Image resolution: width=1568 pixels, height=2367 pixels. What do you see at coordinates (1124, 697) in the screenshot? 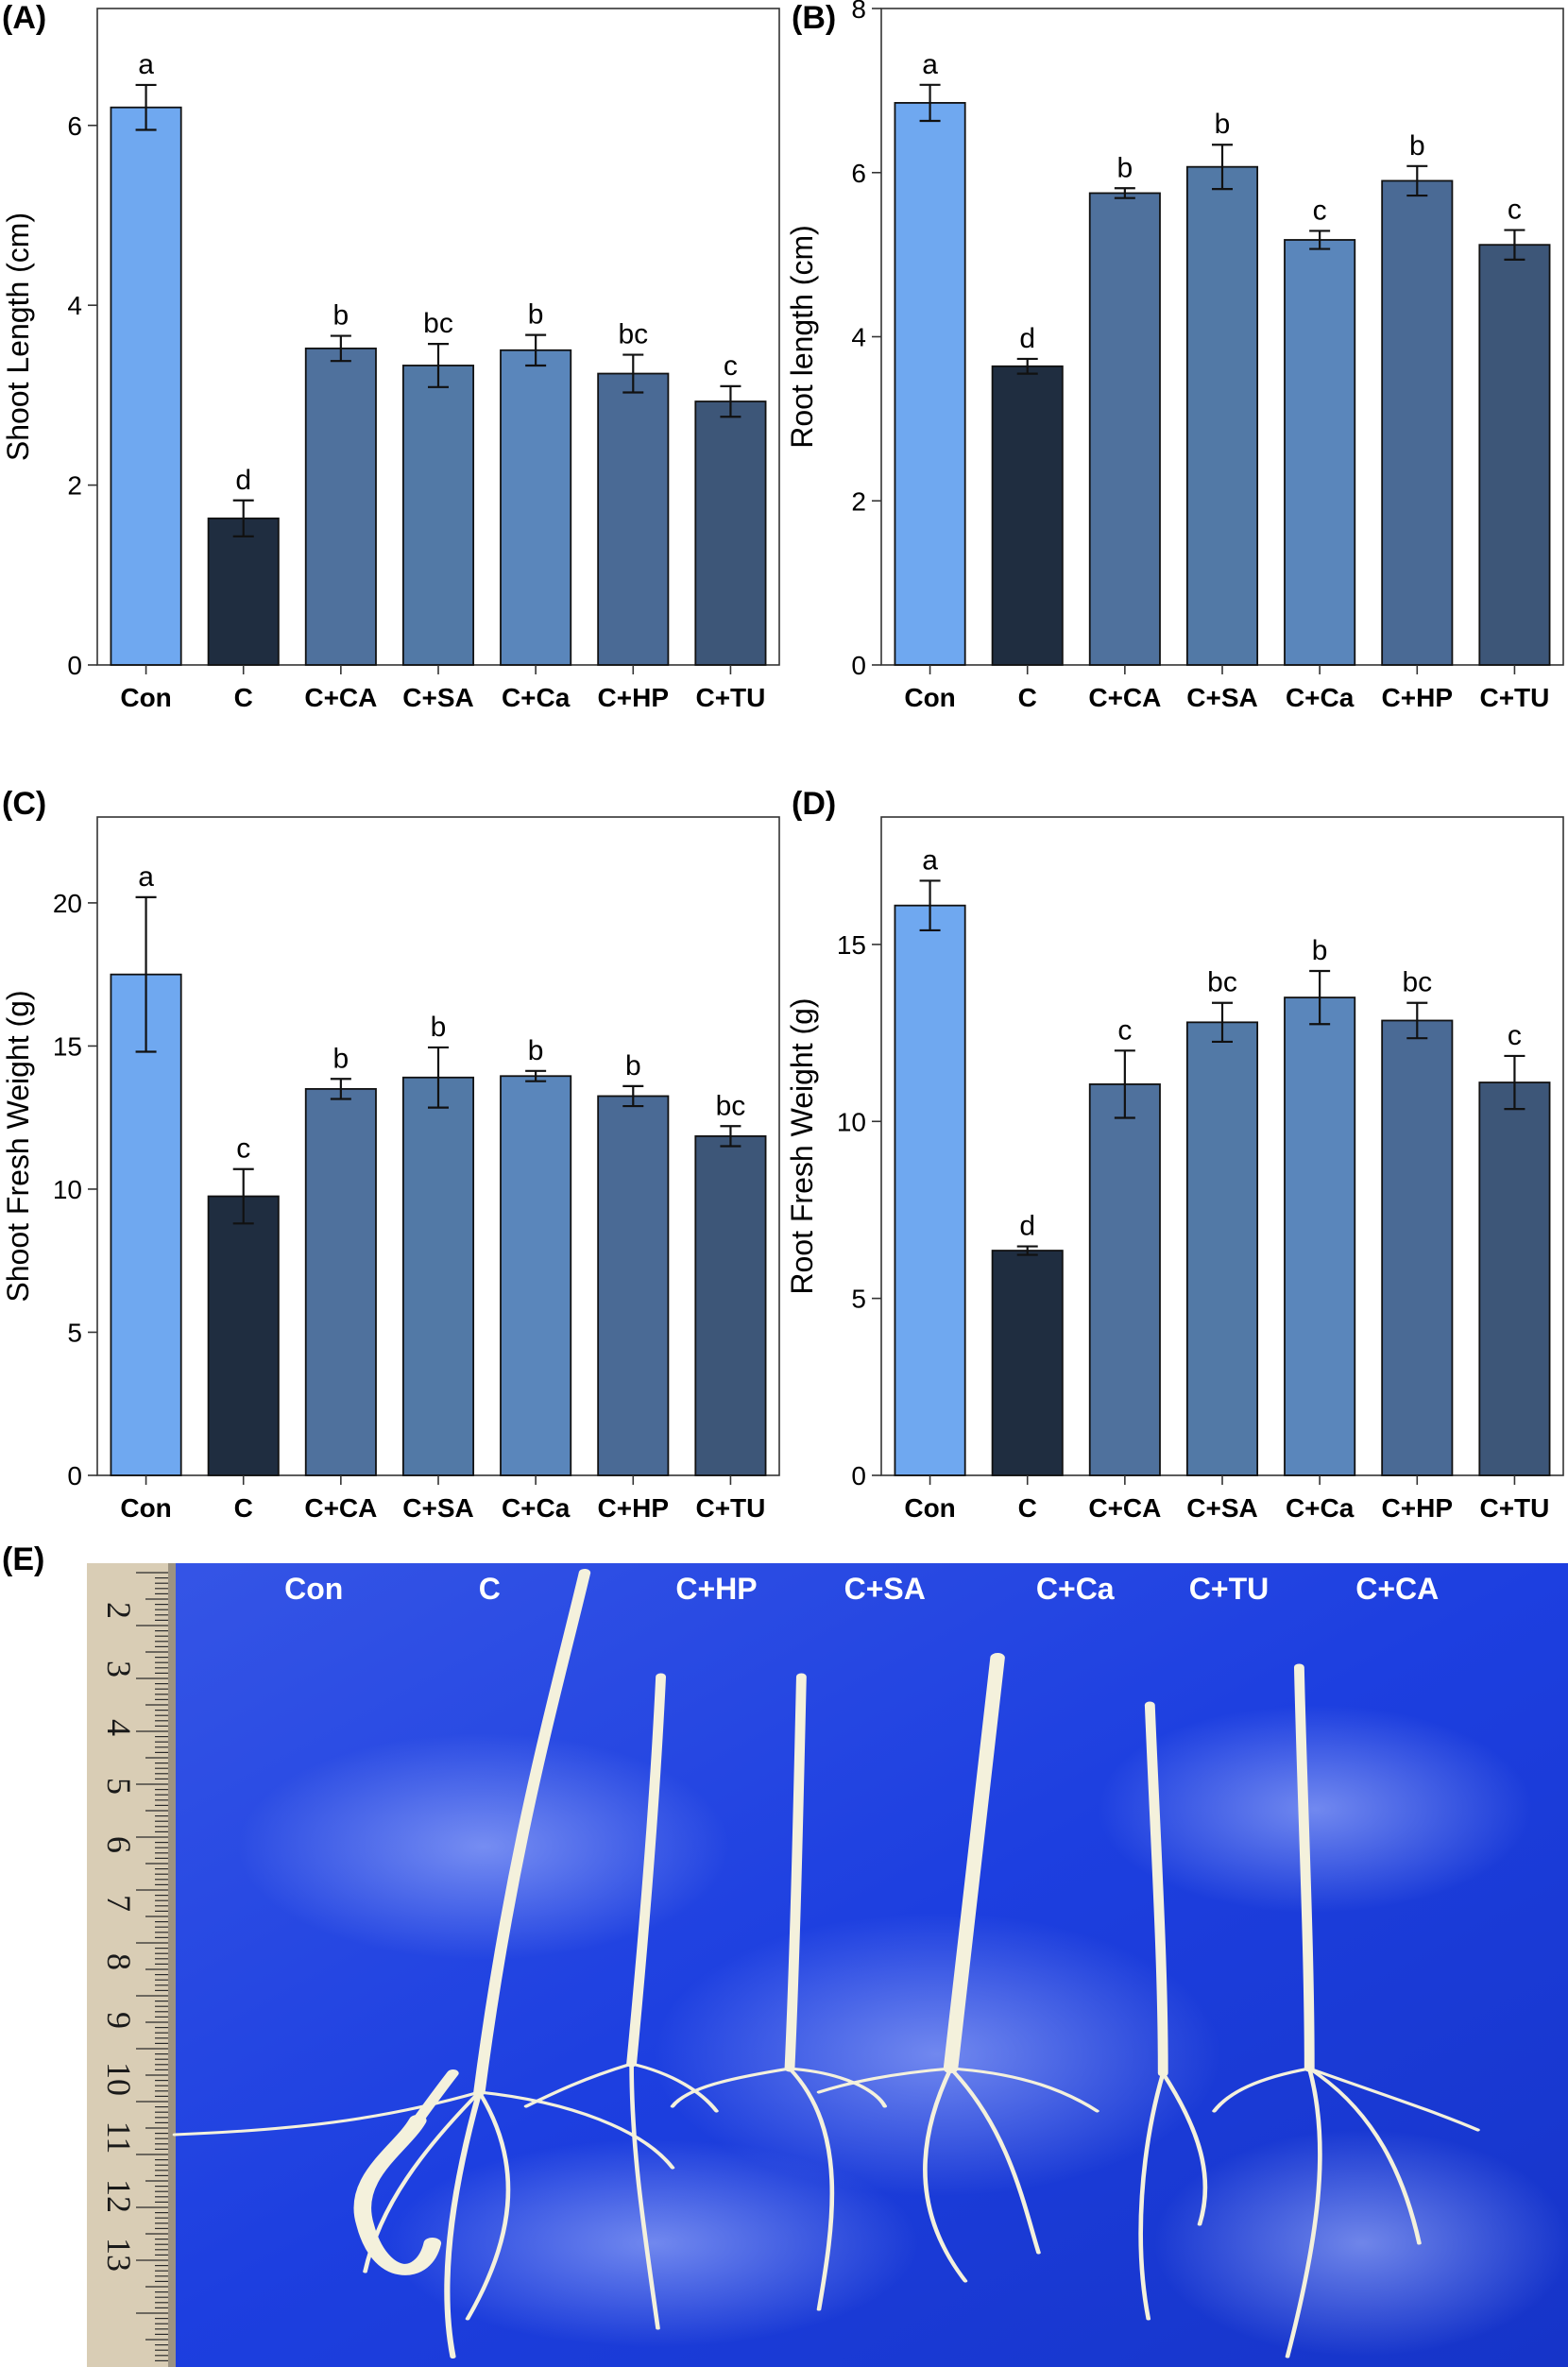
I see `x-tick-label-c-plus-ca: C+CA` at bounding box center [1124, 697].